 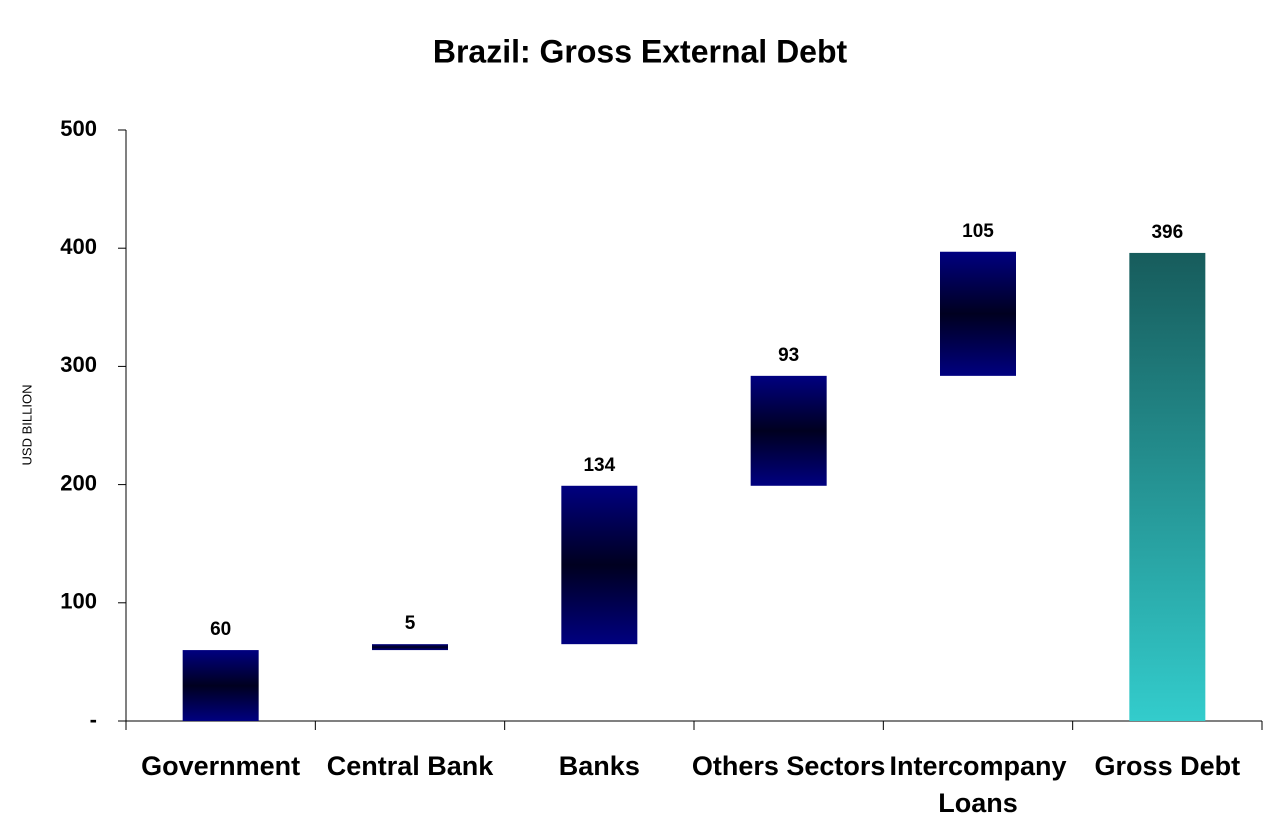 I want to click on x-tick-label: Others Sectors, so click(x=788, y=766).